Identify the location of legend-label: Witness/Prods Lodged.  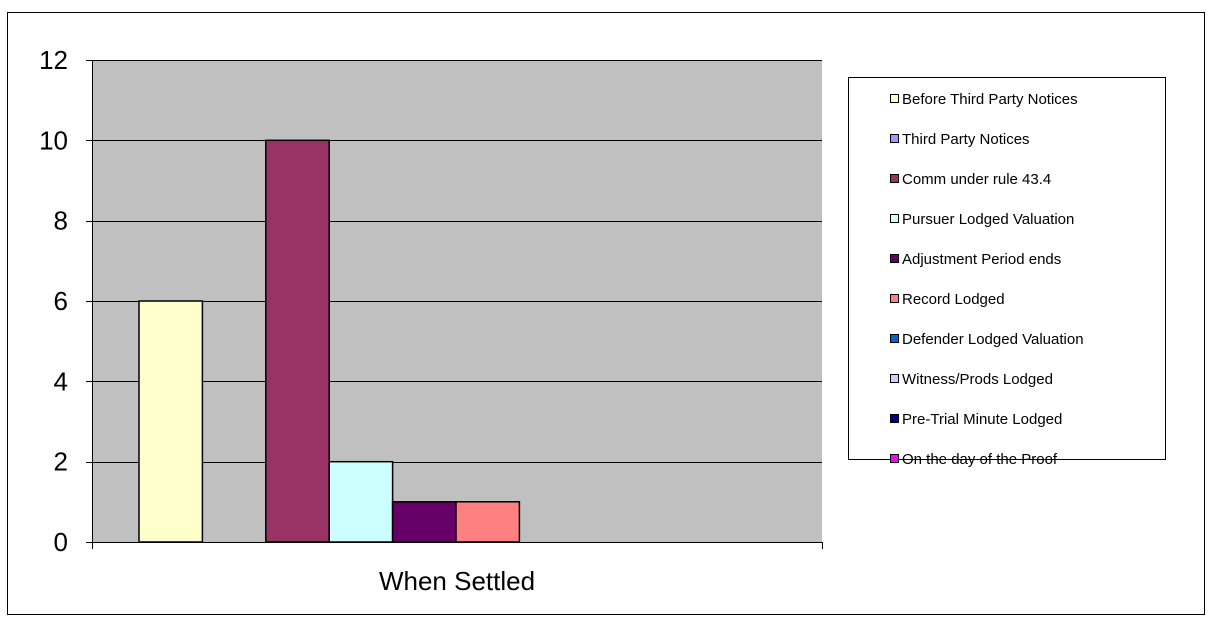
(977, 379).